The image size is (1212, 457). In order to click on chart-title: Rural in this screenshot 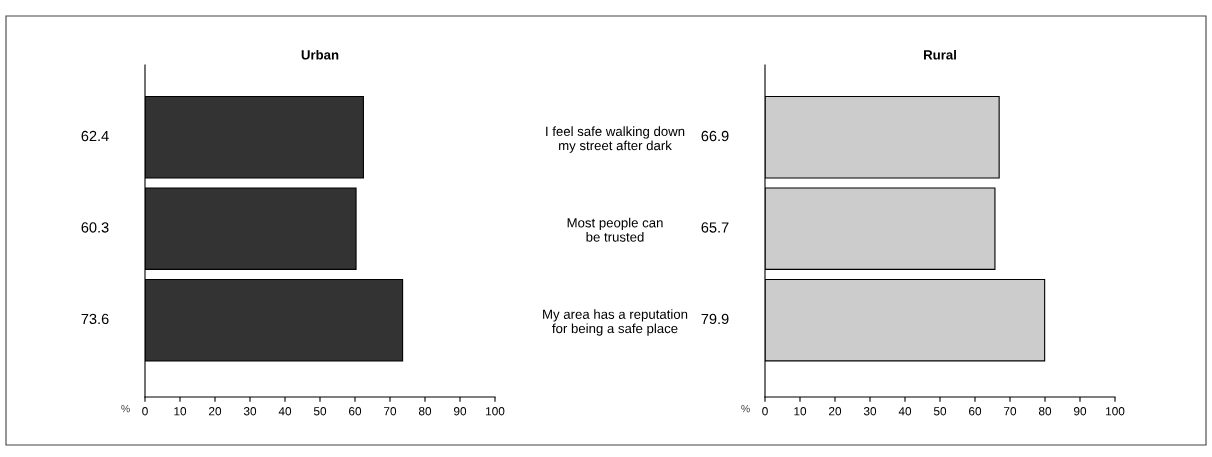, I will do `click(940, 54)`.